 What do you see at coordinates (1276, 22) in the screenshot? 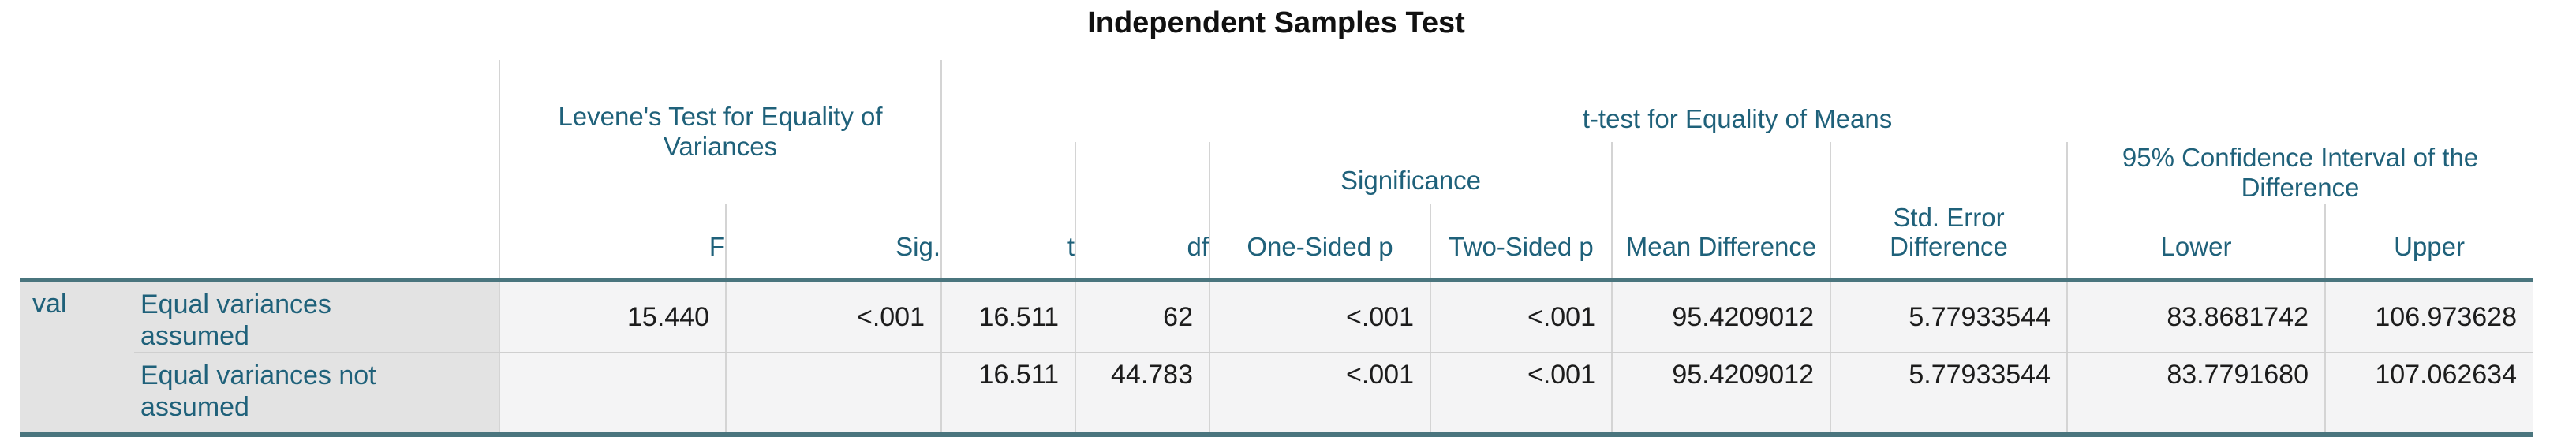
I see `page-title: Independent Samples Test` at bounding box center [1276, 22].